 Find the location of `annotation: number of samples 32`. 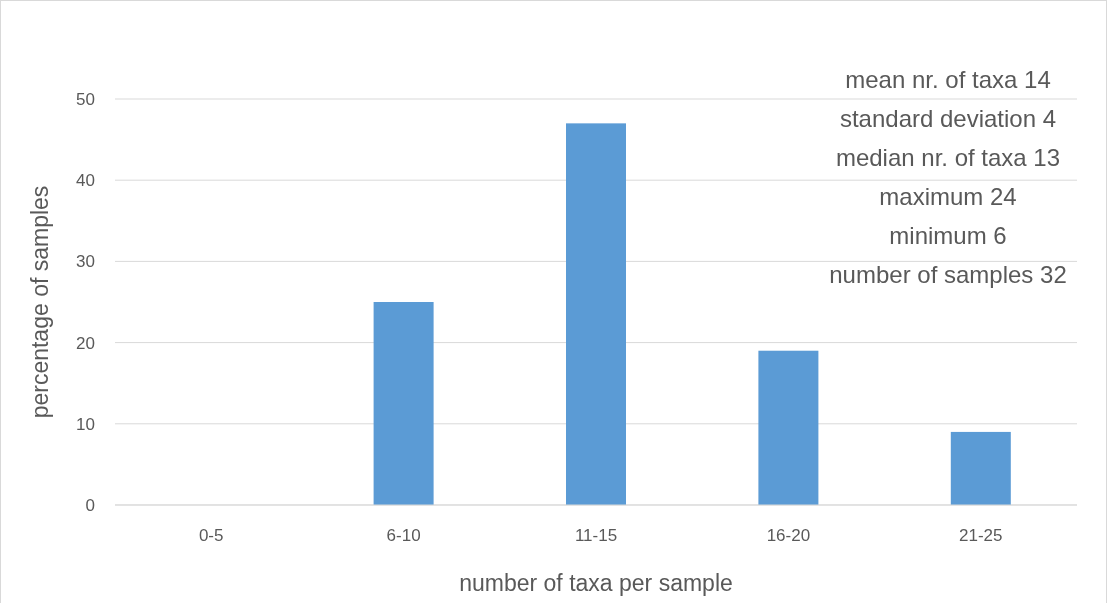

annotation: number of samples 32 is located at coordinates (948, 274).